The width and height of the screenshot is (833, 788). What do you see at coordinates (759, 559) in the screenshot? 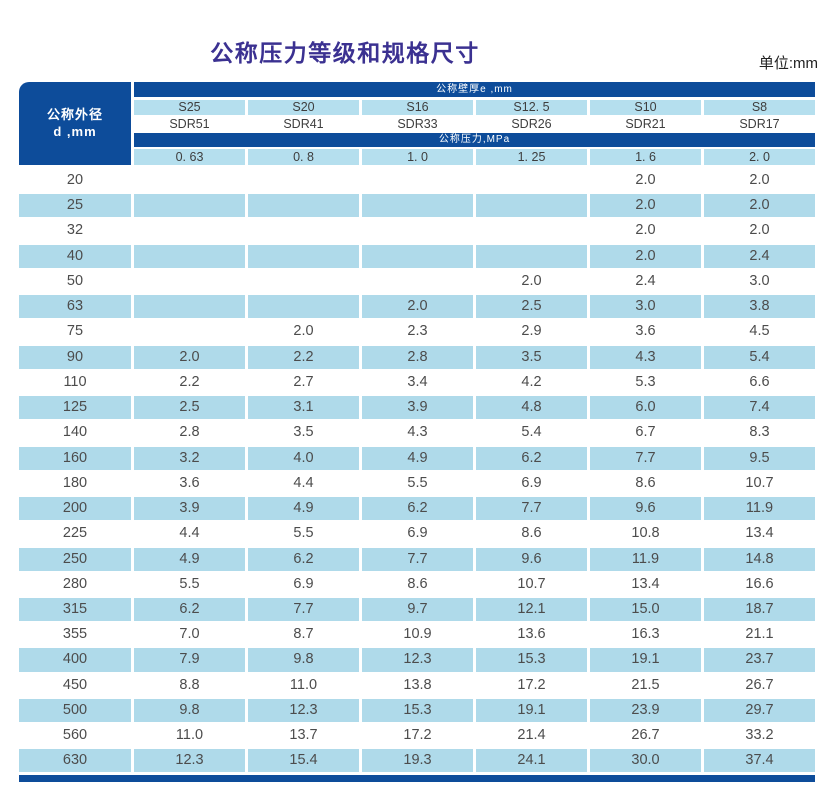
I see `thickness-value-cell: 14.8` at bounding box center [759, 559].